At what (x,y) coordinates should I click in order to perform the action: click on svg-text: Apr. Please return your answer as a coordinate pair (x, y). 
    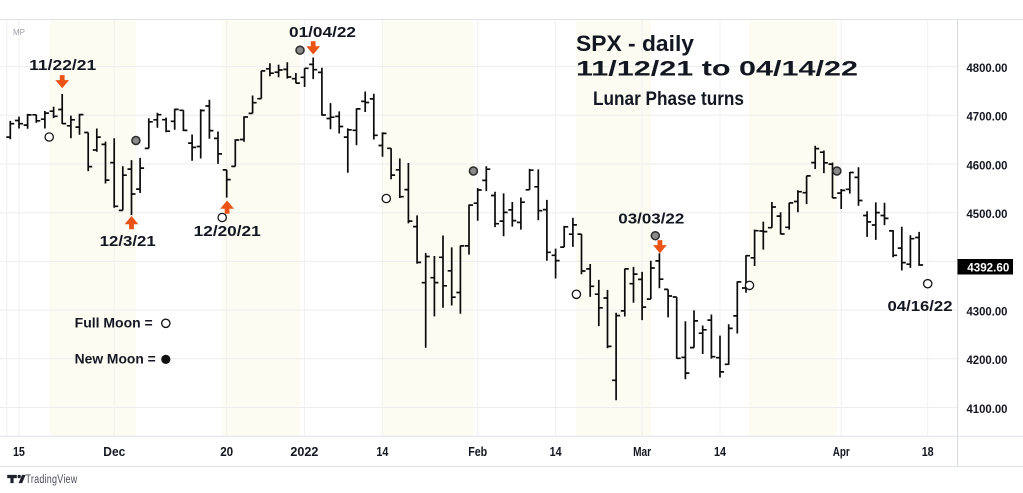
    Looking at the image, I should click on (841, 451).